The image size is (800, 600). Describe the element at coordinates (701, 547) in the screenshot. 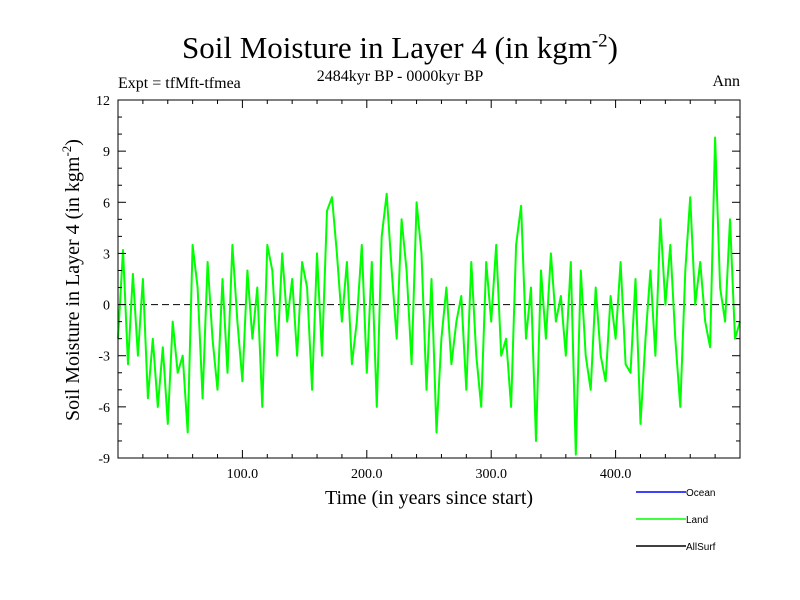

I see `legend-label-allsurf: AllSurf` at that location.